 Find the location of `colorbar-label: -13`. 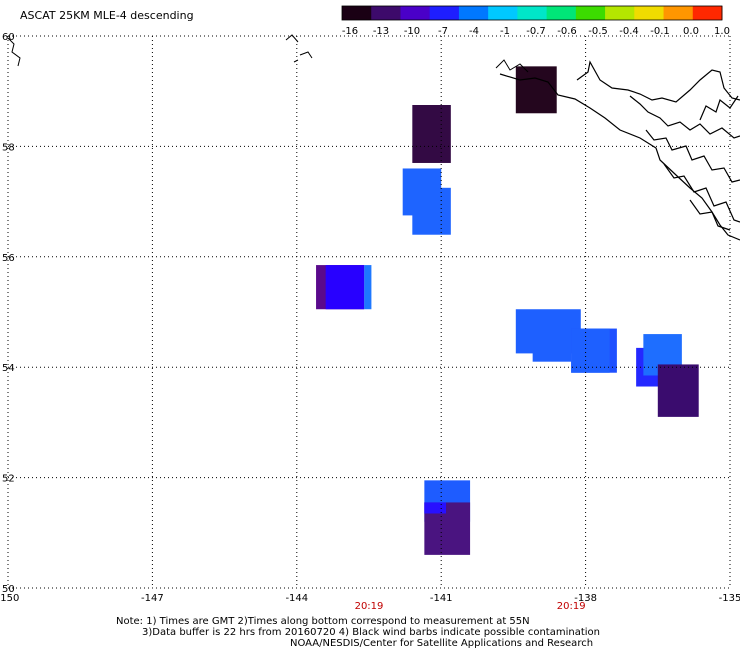

colorbar-label: -13 is located at coordinates (381, 31).